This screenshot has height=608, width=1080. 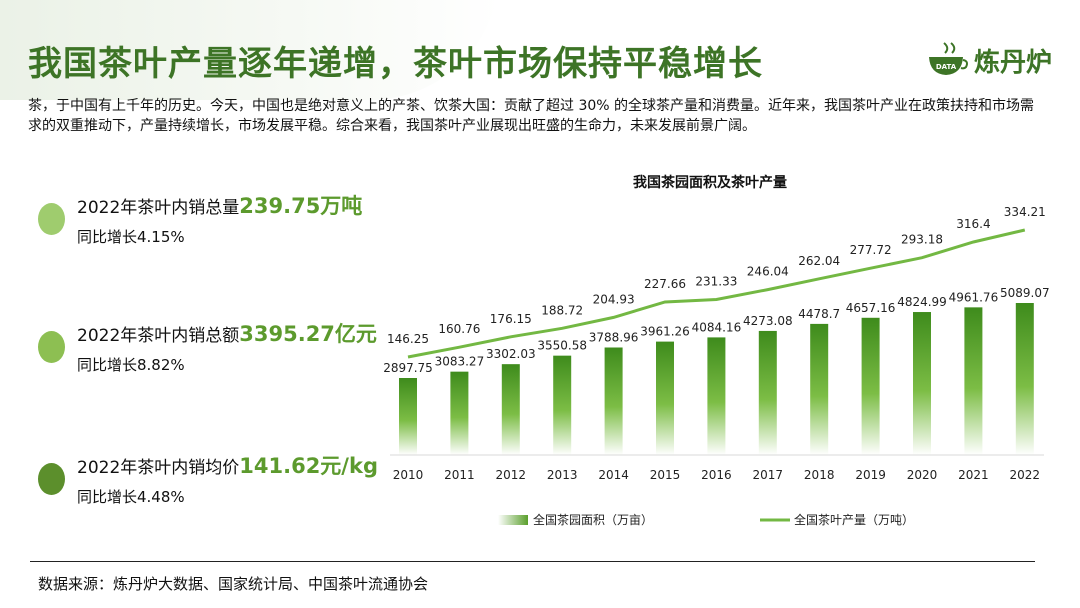 I want to click on kpi-value: 141.62元/kg, so click(x=308, y=466).